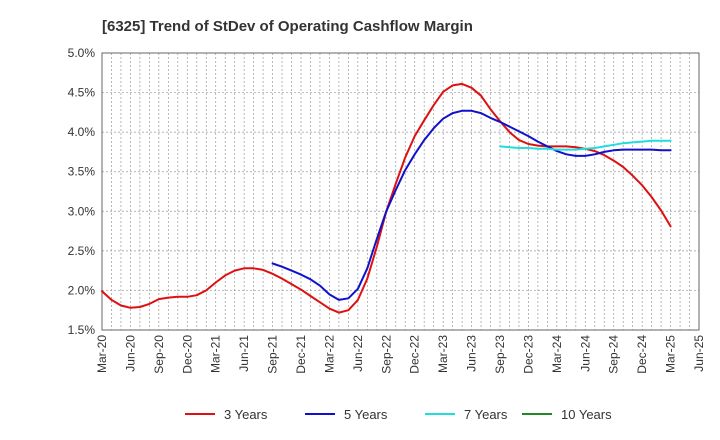 This screenshot has width=720, height=440. What do you see at coordinates (472, 353) in the screenshot?
I see `x-tick-label: Jun-23` at bounding box center [472, 353].